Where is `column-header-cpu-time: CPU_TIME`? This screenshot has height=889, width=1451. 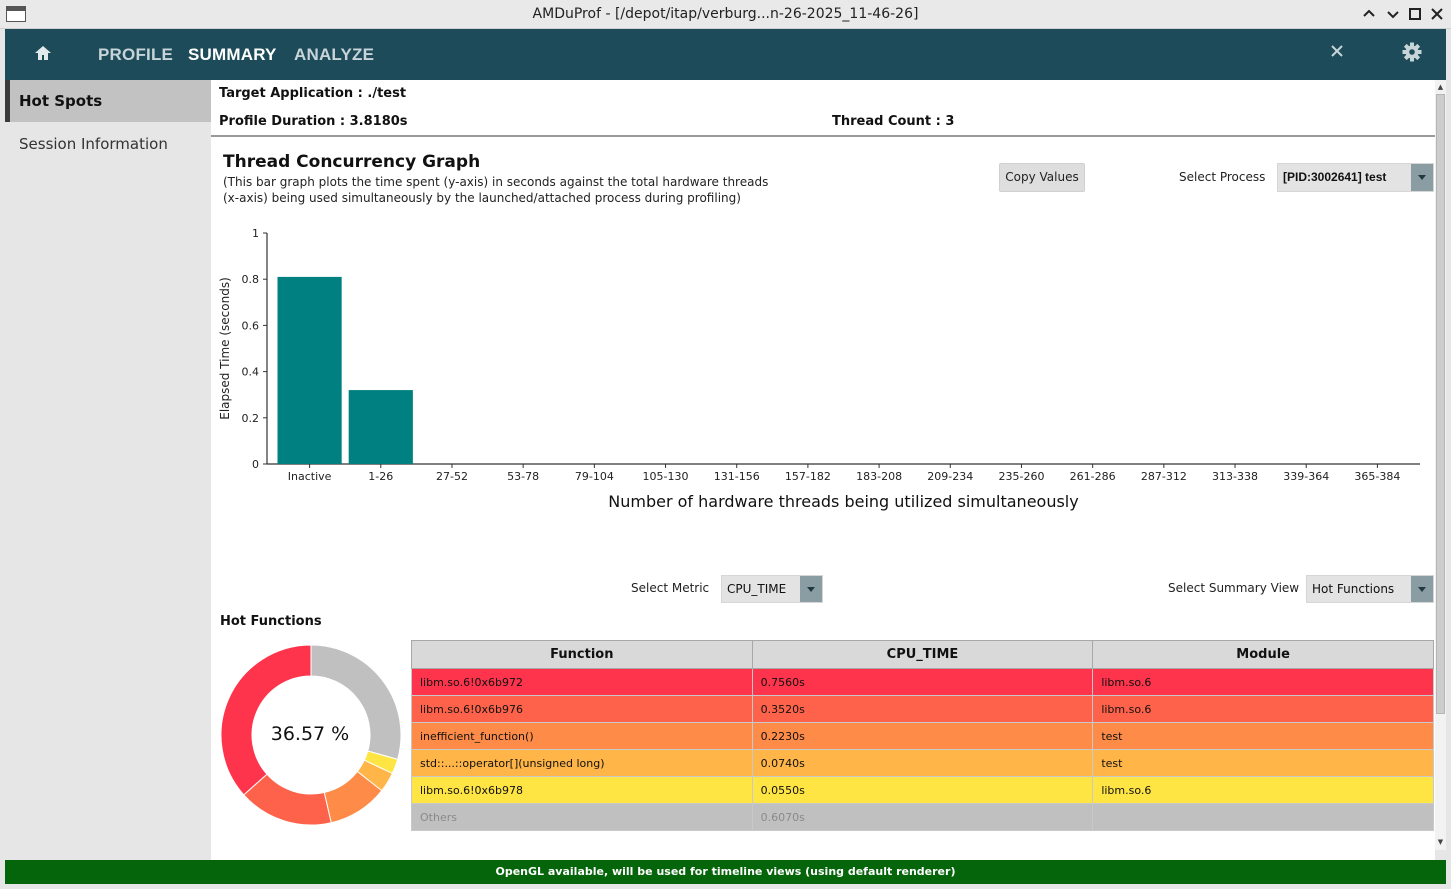 column-header-cpu-time: CPU_TIME is located at coordinates (922, 654).